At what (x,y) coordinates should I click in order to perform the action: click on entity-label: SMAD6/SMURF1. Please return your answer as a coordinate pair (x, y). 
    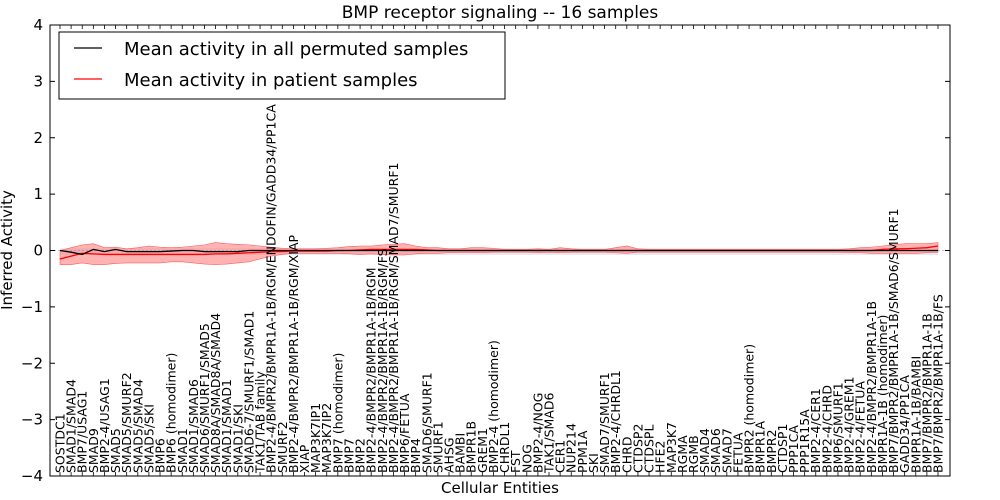
    Looking at the image, I should click on (426, 422).